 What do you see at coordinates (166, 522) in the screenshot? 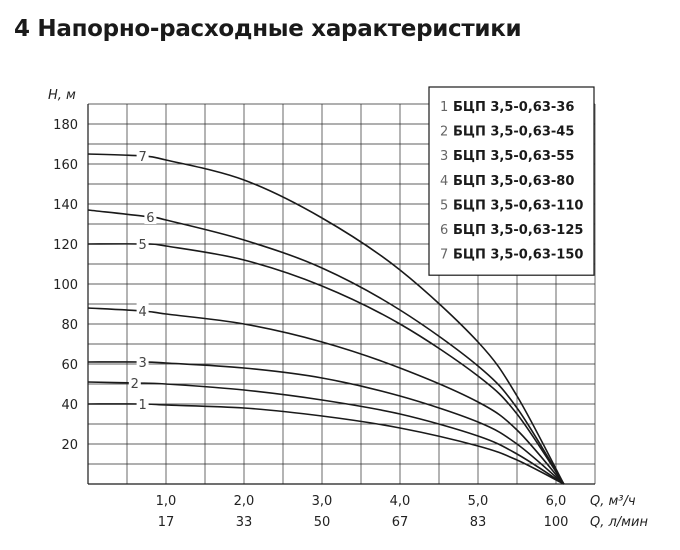
I see `x-tick-label-secondary: 17` at bounding box center [166, 522].